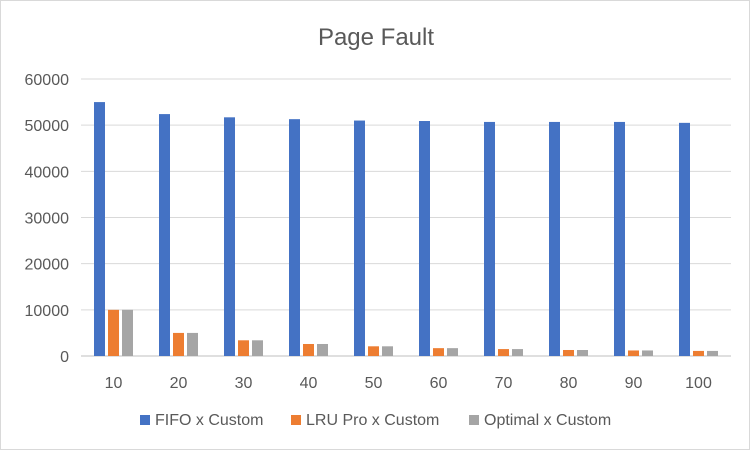 Image resolution: width=752 pixels, height=452 pixels. What do you see at coordinates (372, 420) in the screenshot?
I see `legend-label: LRU Pro x Custom` at bounding box center [372, 420].